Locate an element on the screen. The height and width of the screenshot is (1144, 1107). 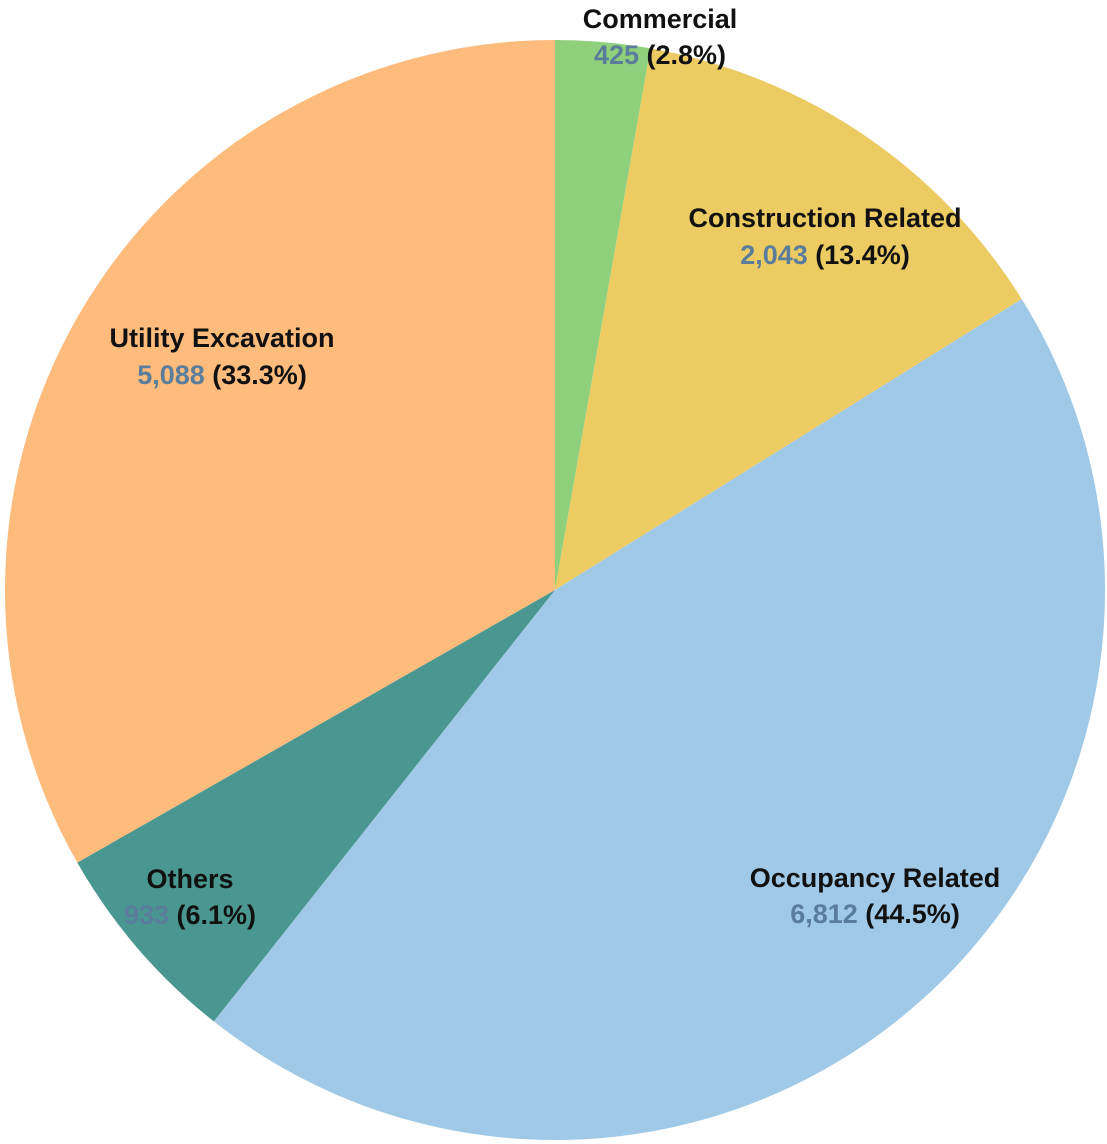
slice-value-label-construction-related: 2,043 (13.4%) is located at coordinates (825, 255).